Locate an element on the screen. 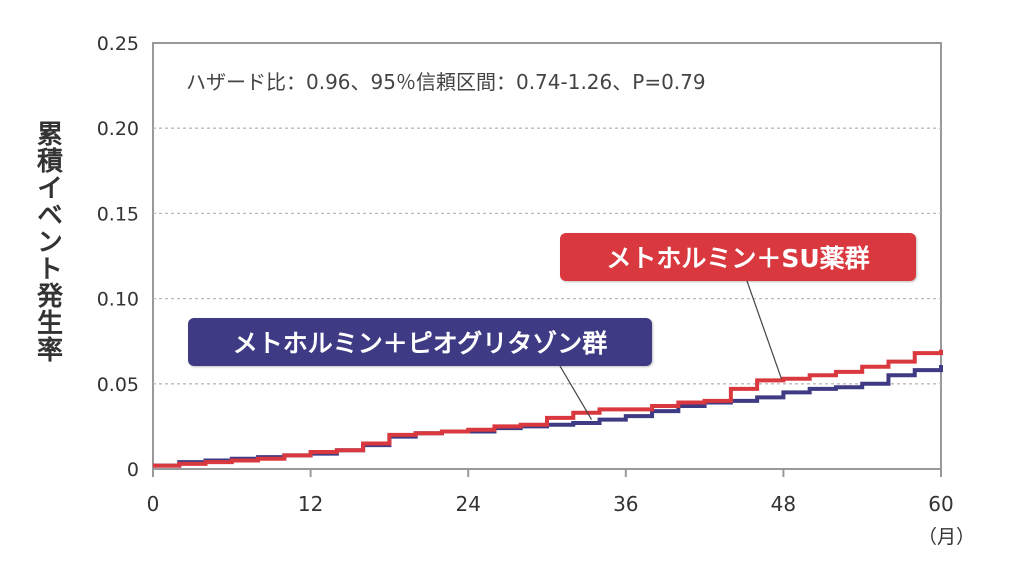 This screenshot has height=561, width=1024. y-tick-label: 0.20 is located at coordinates (118, 129).